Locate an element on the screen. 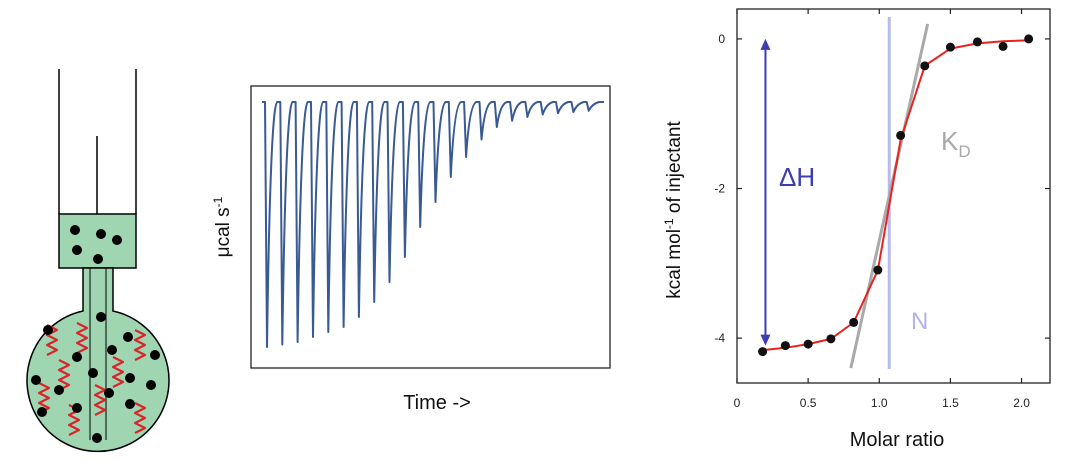  isotherm-ylabel: kcal mol-1 of injectant is located at coordinates (673, 210).